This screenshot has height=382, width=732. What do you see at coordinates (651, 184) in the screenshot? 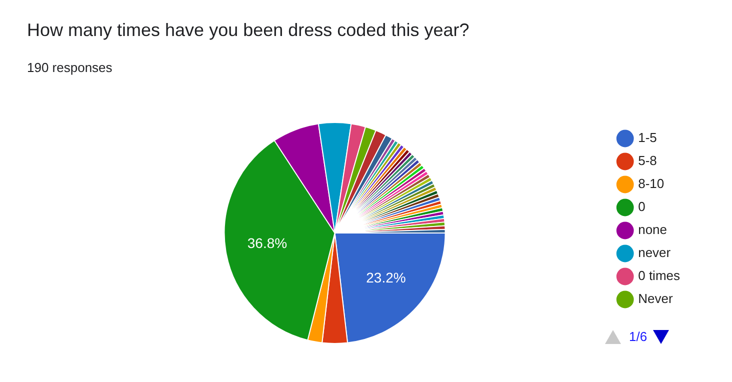
I see `legend-label: 8-10` at bounding box center [651, 184].